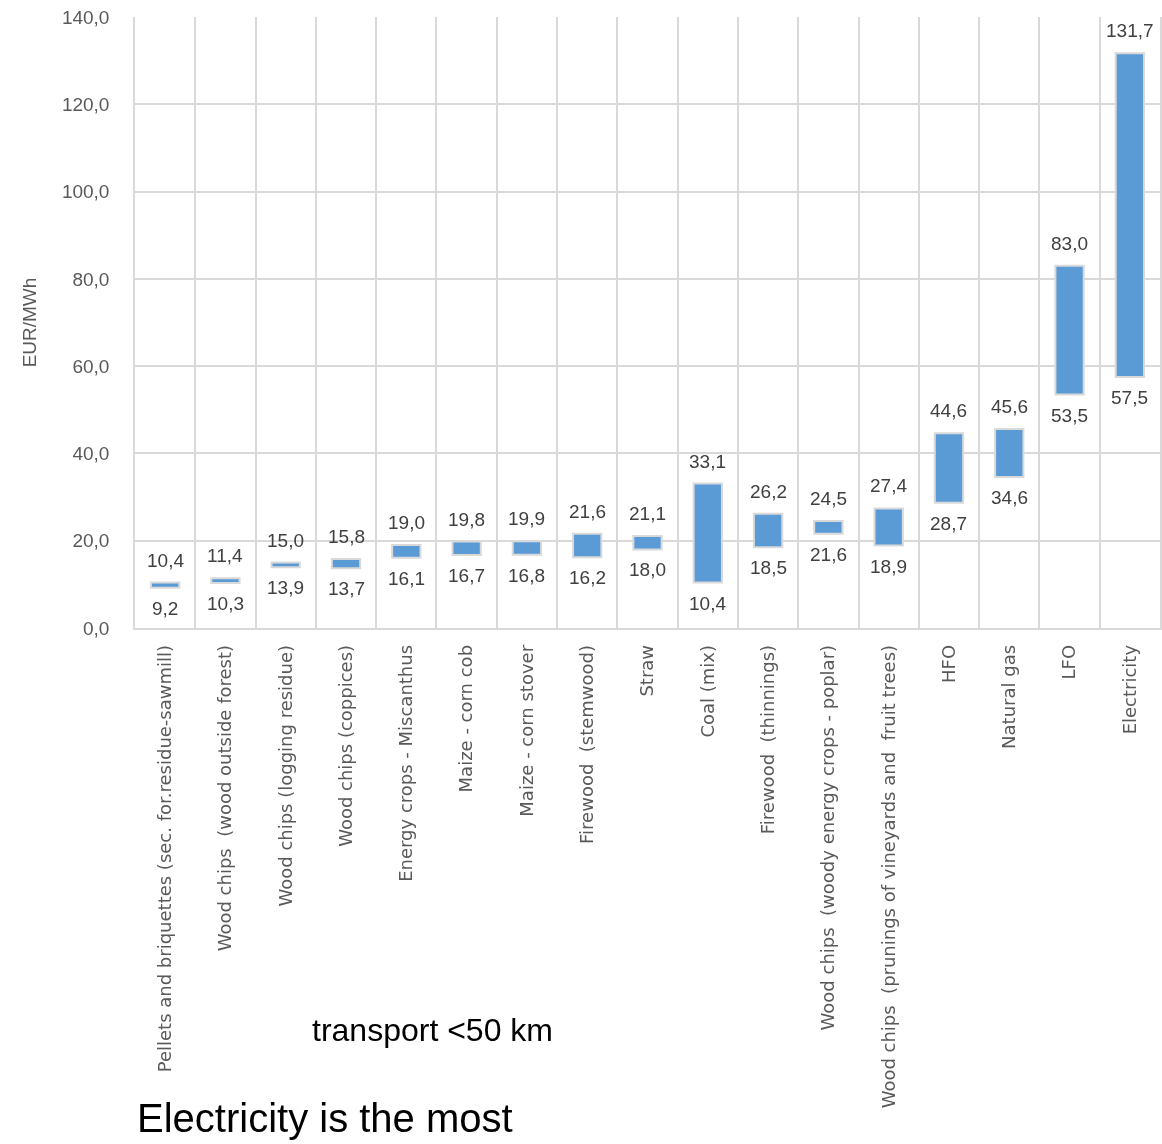 The image size is (1162, 1144). I want to click on x-tick-label: Firewood (stemwood), so click(587, 744).